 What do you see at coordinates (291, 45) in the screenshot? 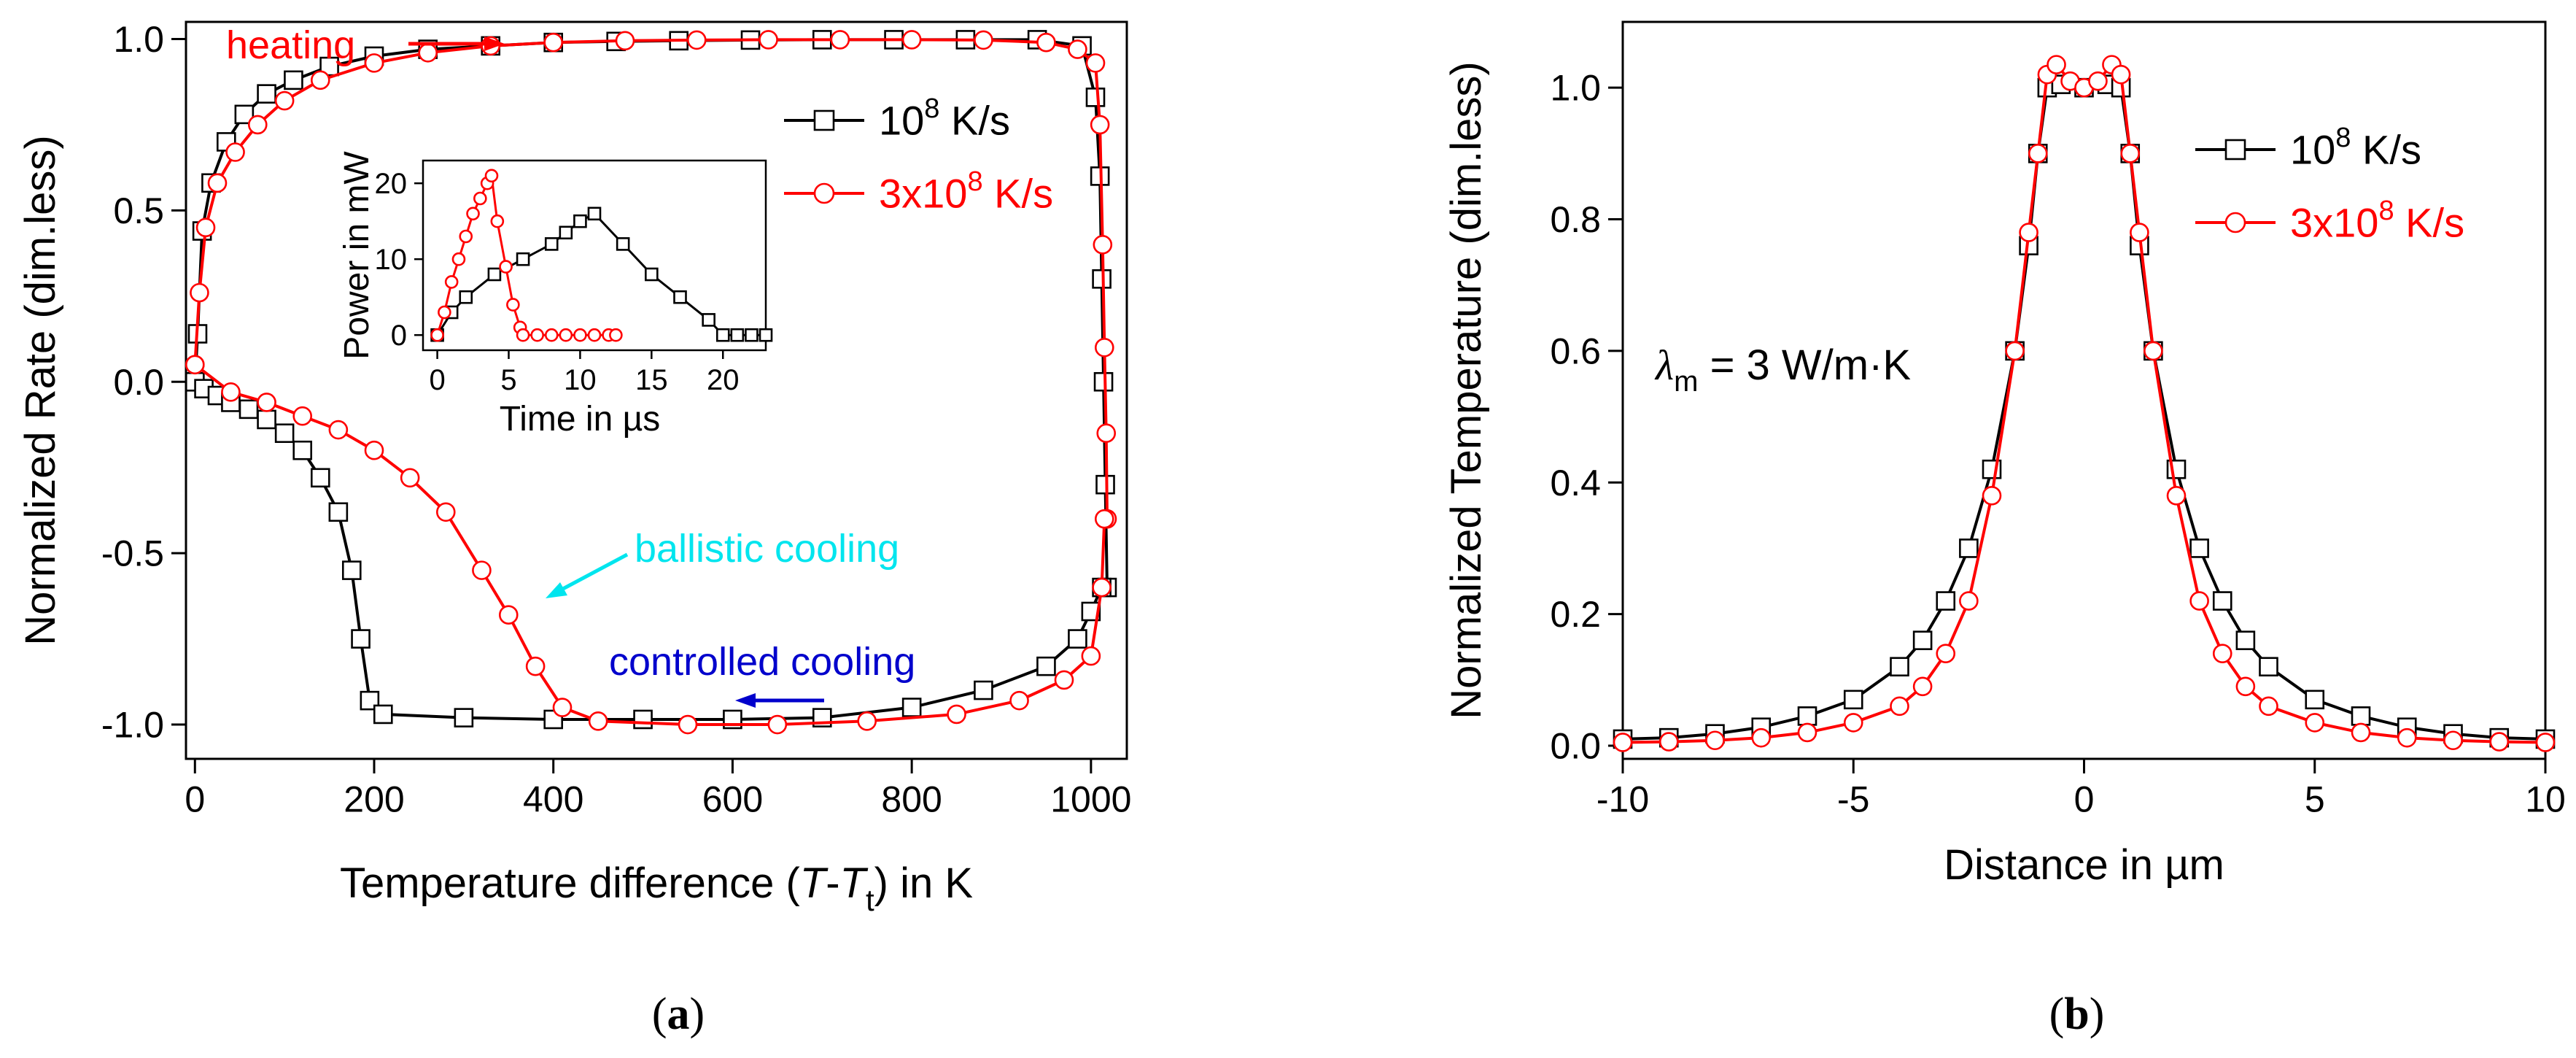
I see `heating-annotation: heating` at bounding box center [291, 45].